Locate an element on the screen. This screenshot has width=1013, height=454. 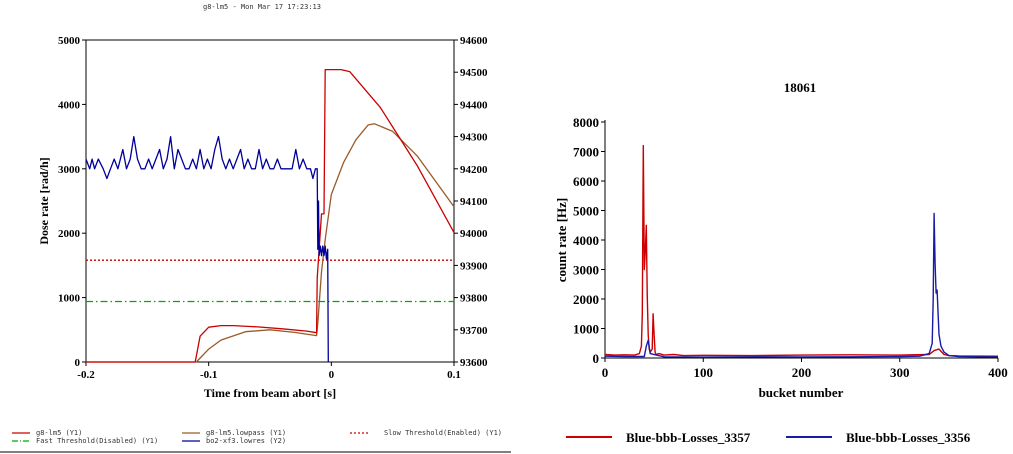
y2-tick-label: 94000 is located at coordinates (474, 234).